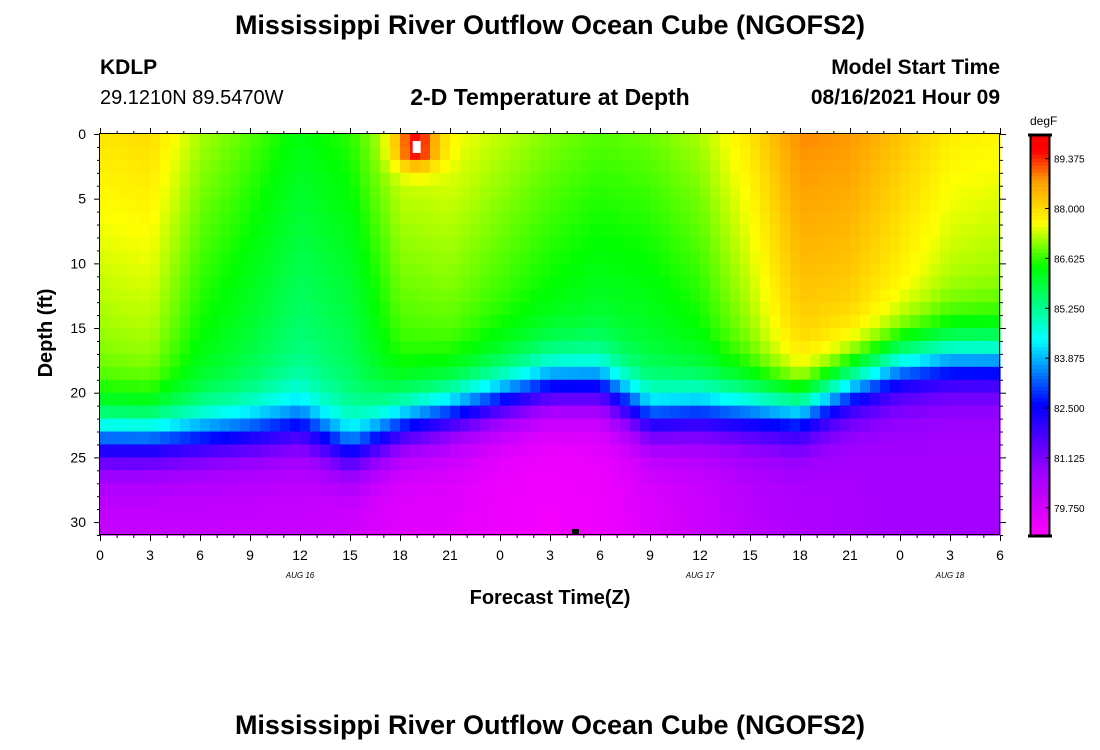 This screenshot has height=750, width=1100. I want to click on x-tick-label: 12, so click(700, 555).